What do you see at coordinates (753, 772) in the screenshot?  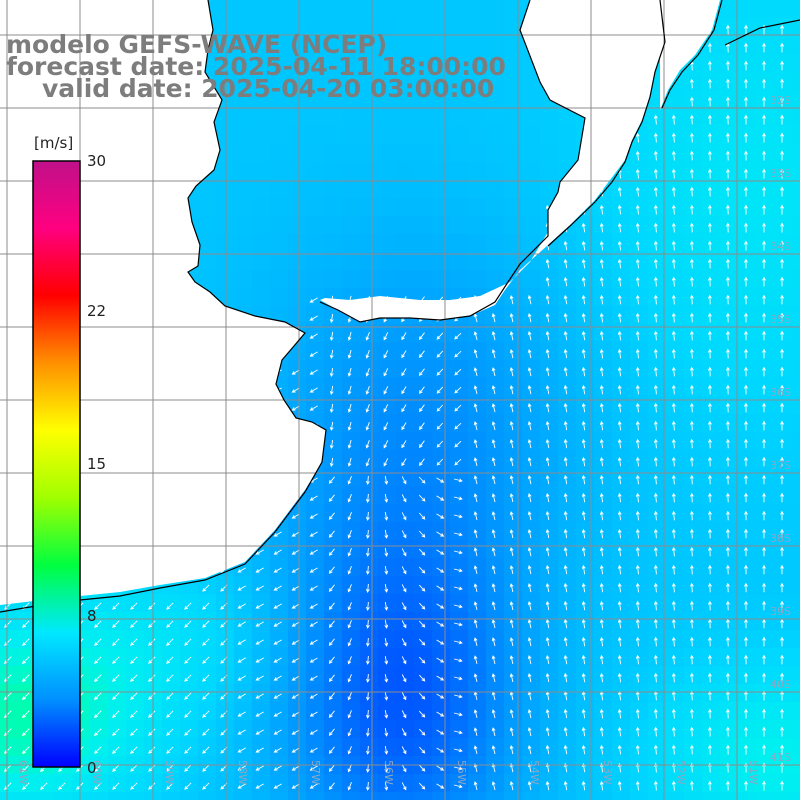 I see `longitude-label: 51W` at bounding box center [753, 772].